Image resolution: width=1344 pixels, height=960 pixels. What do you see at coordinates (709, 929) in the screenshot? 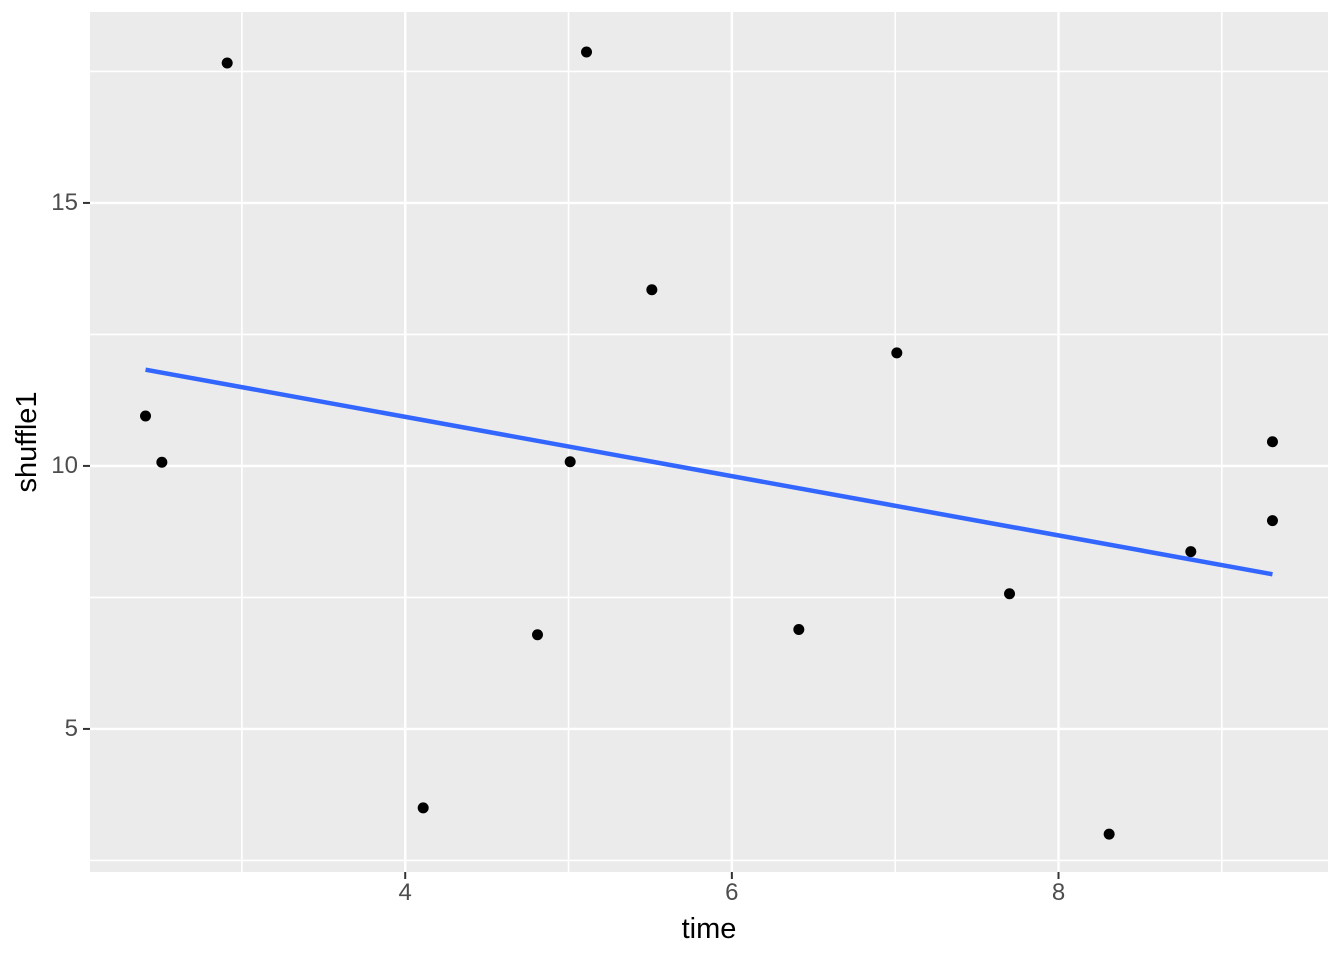
I see `x-axis-title: time` at bounding box center [709, 929].